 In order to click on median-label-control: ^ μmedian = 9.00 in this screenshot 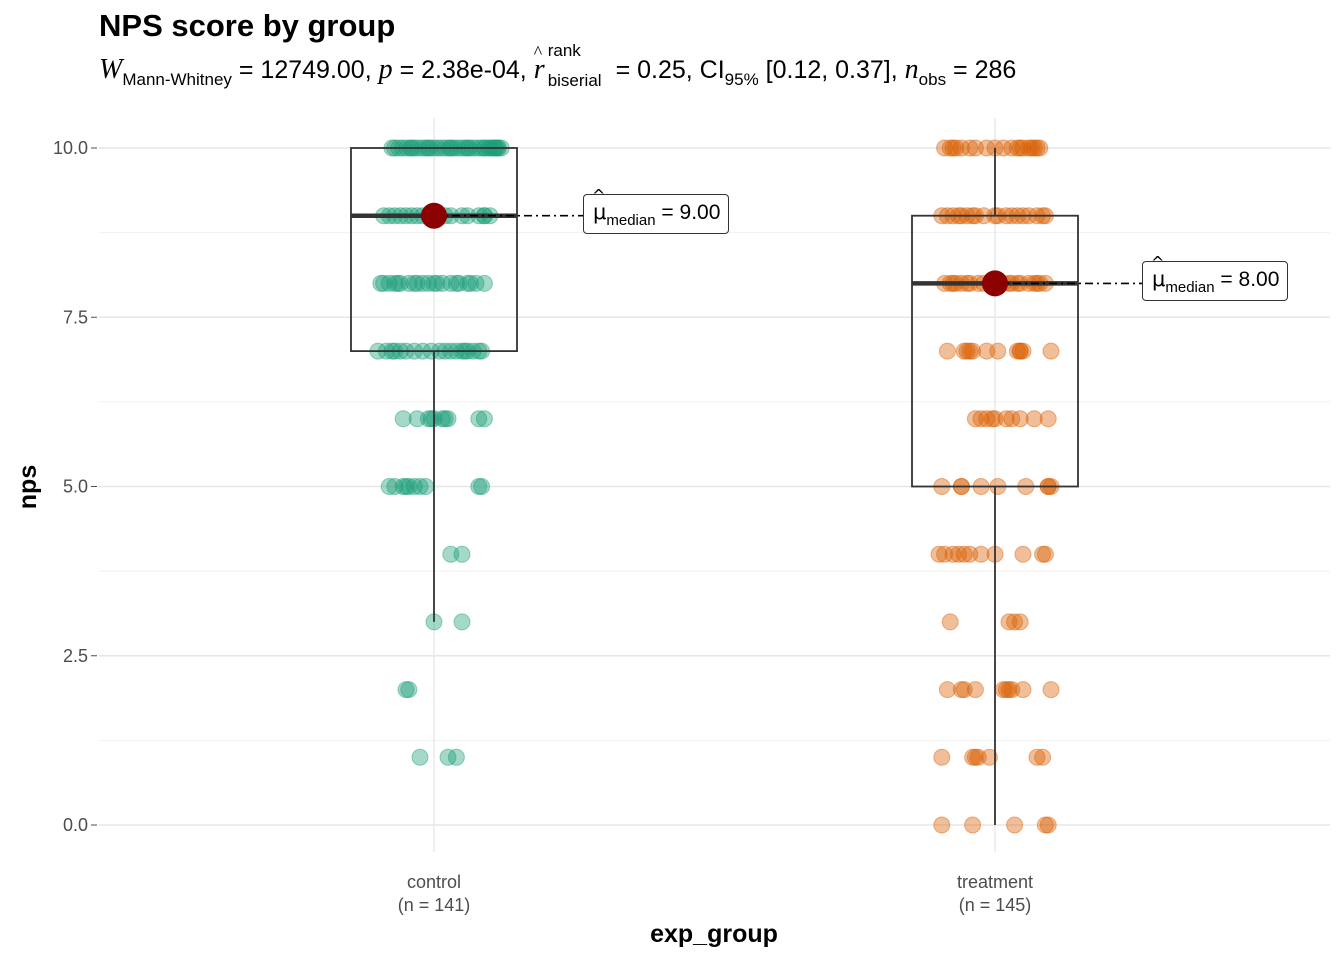, I will do `click(656, 210)`.